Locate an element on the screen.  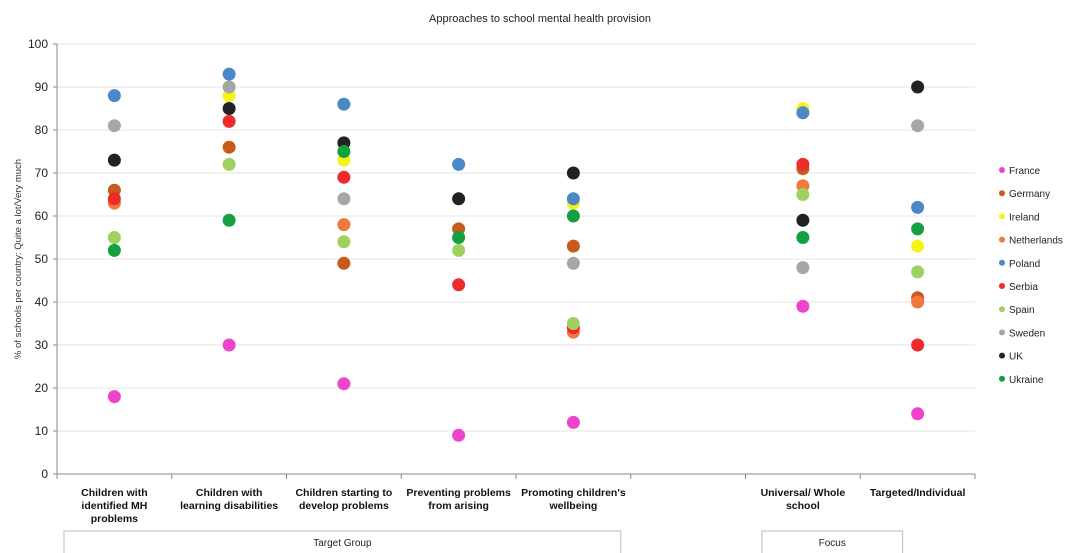
y-tick-label: 0 is located at coordinates (44, 474).